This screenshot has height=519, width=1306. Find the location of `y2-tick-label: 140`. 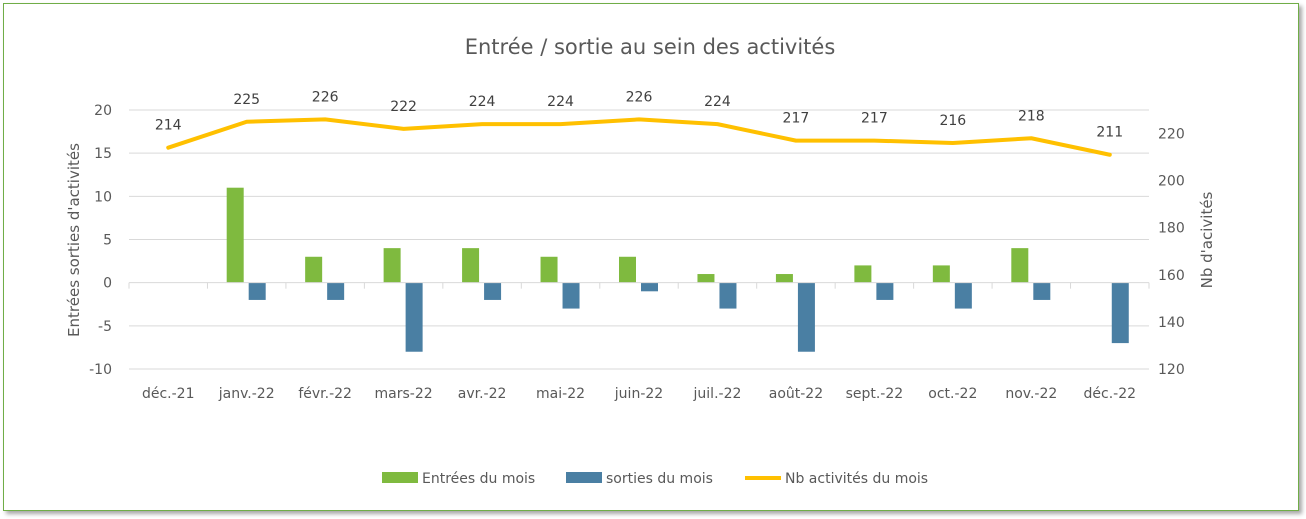

y2-tick-label: 140 is located at coordinates (1171, 323).